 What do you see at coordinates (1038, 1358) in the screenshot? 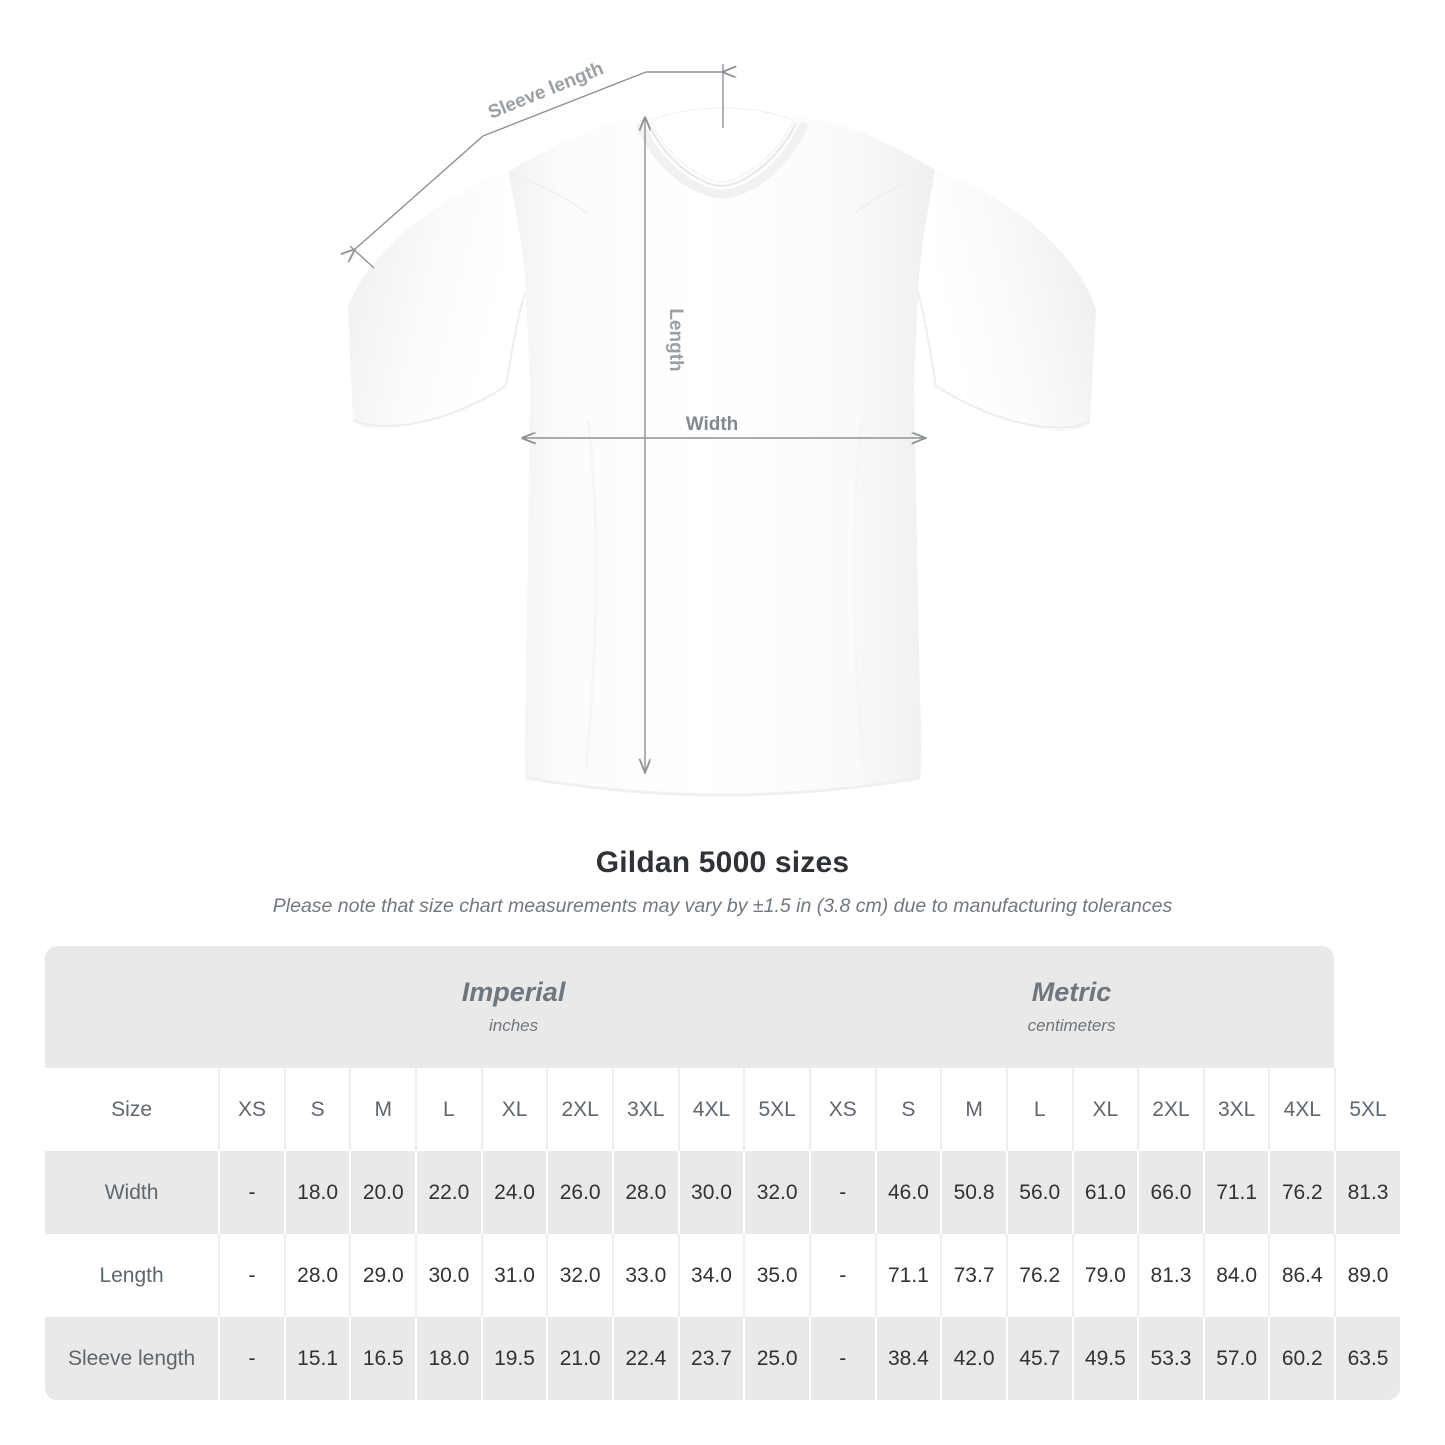
I see `cell-sleeve-metric-l: 45.7` at bounding box center [1038, 1358].